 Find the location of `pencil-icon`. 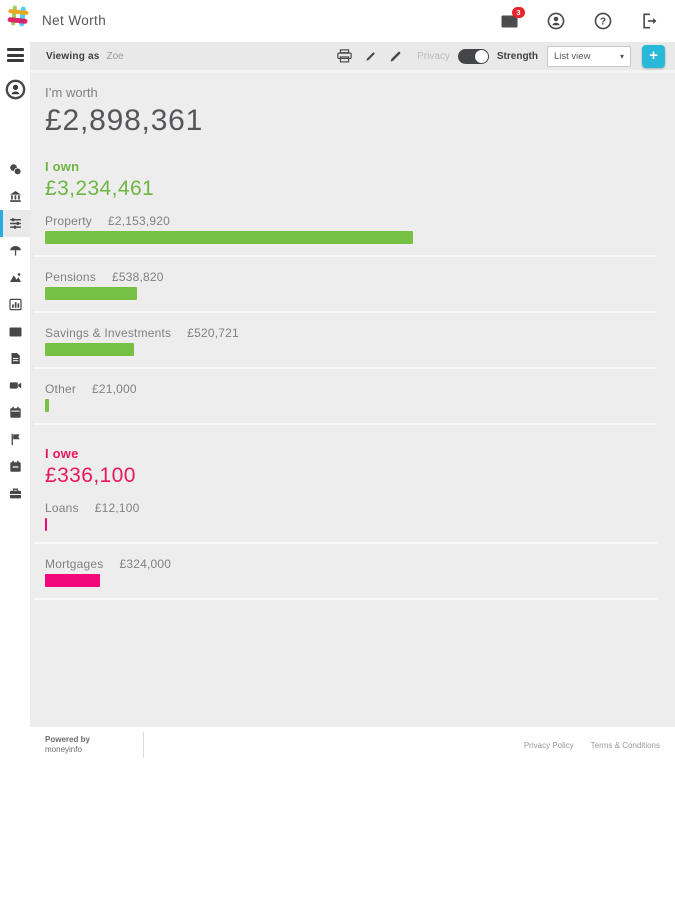

pencil-icon is located at coordinates (395, 56).